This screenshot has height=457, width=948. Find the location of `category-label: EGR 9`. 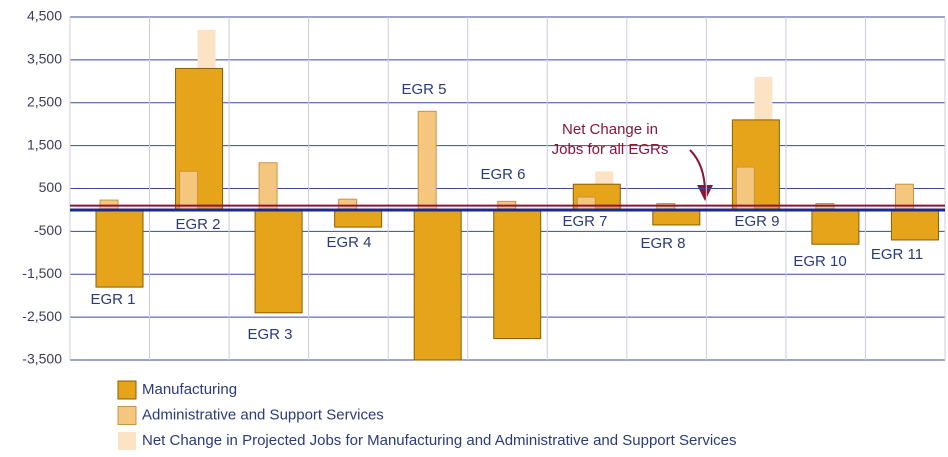

category-label: EGR 9 is located at coordinates (756, 221).